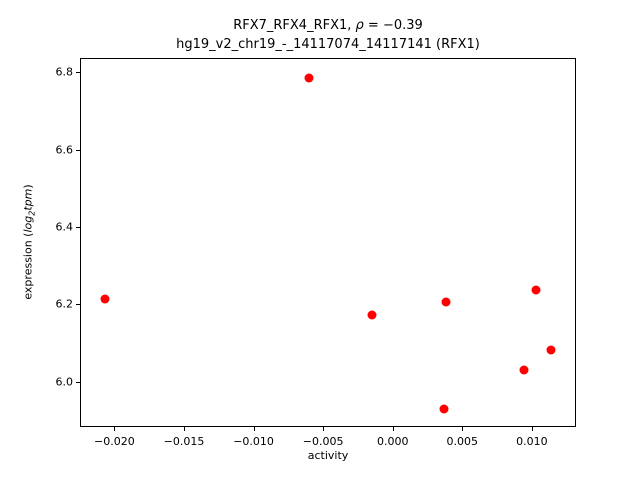 Image resolution: width=640 pixels, height=480 pixels. I want to click on chart-title-line2: hg19_v2_chr19_-_14117074_14117141 (RFX1), so click(328, 44).